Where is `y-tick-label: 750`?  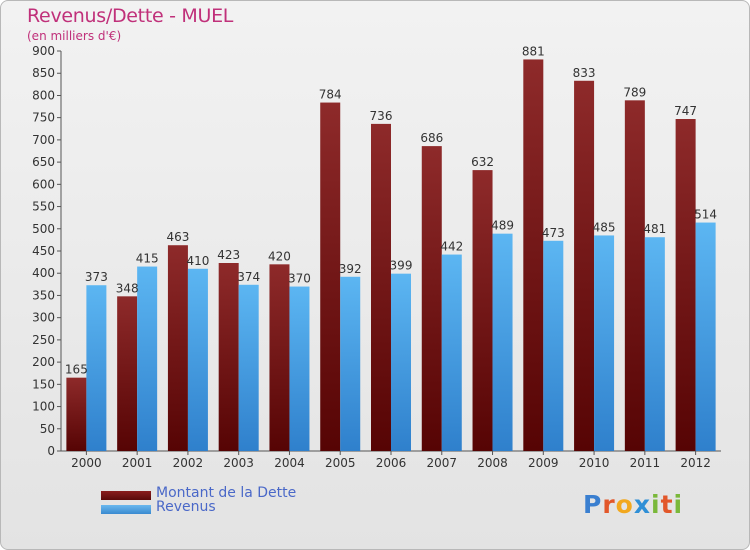
y-tick-label: 750 is located at coordinates (43, 118).